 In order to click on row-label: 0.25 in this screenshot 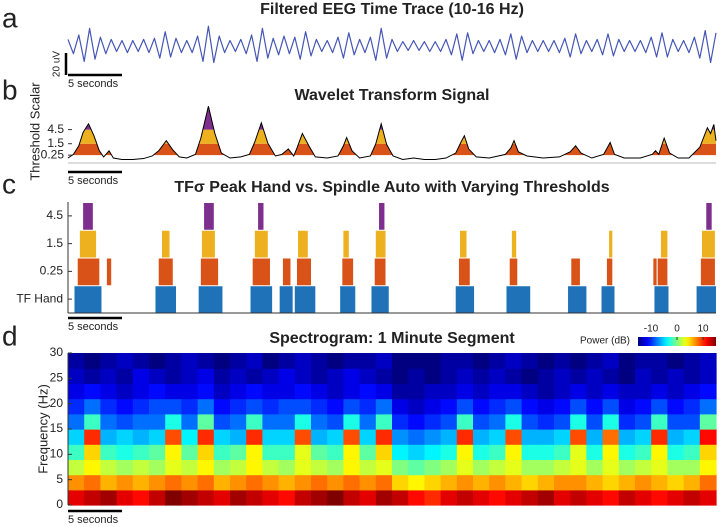, I will do `click(52, 271)`.